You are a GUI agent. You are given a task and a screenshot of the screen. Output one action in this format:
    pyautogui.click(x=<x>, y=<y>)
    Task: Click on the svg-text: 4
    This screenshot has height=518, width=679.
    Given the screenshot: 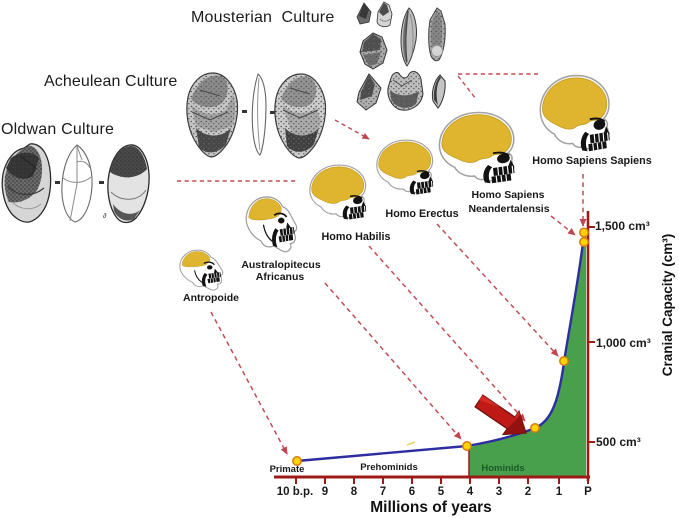 What is the action you would take?
    pyautogui.click(x=470, y=492)
    